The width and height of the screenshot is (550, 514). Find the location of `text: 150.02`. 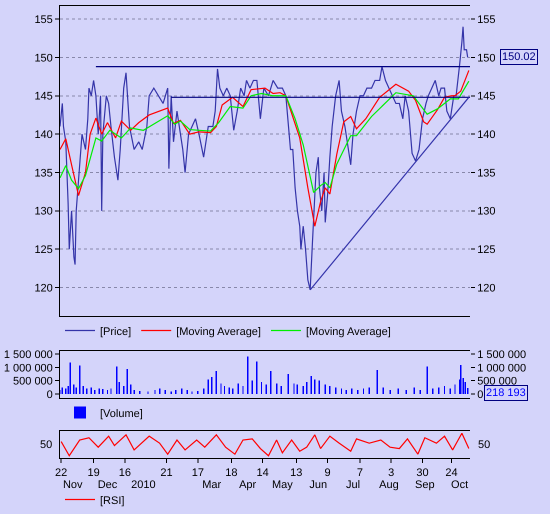

text: 150.02 is located at coordinates (519, 57).